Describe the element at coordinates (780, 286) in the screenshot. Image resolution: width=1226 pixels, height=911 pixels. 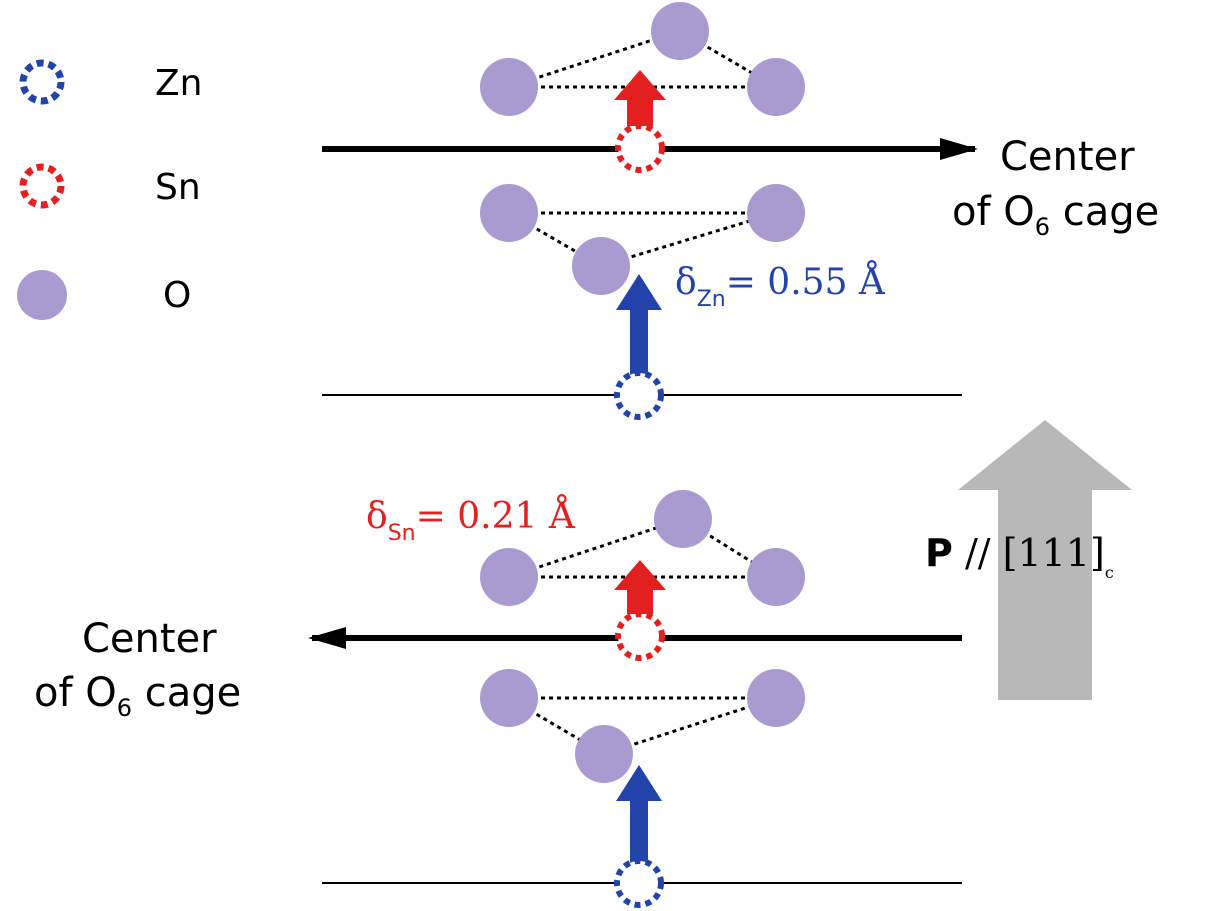
I see `delta-zn-label: δZn= 0.55 Å` at that location.